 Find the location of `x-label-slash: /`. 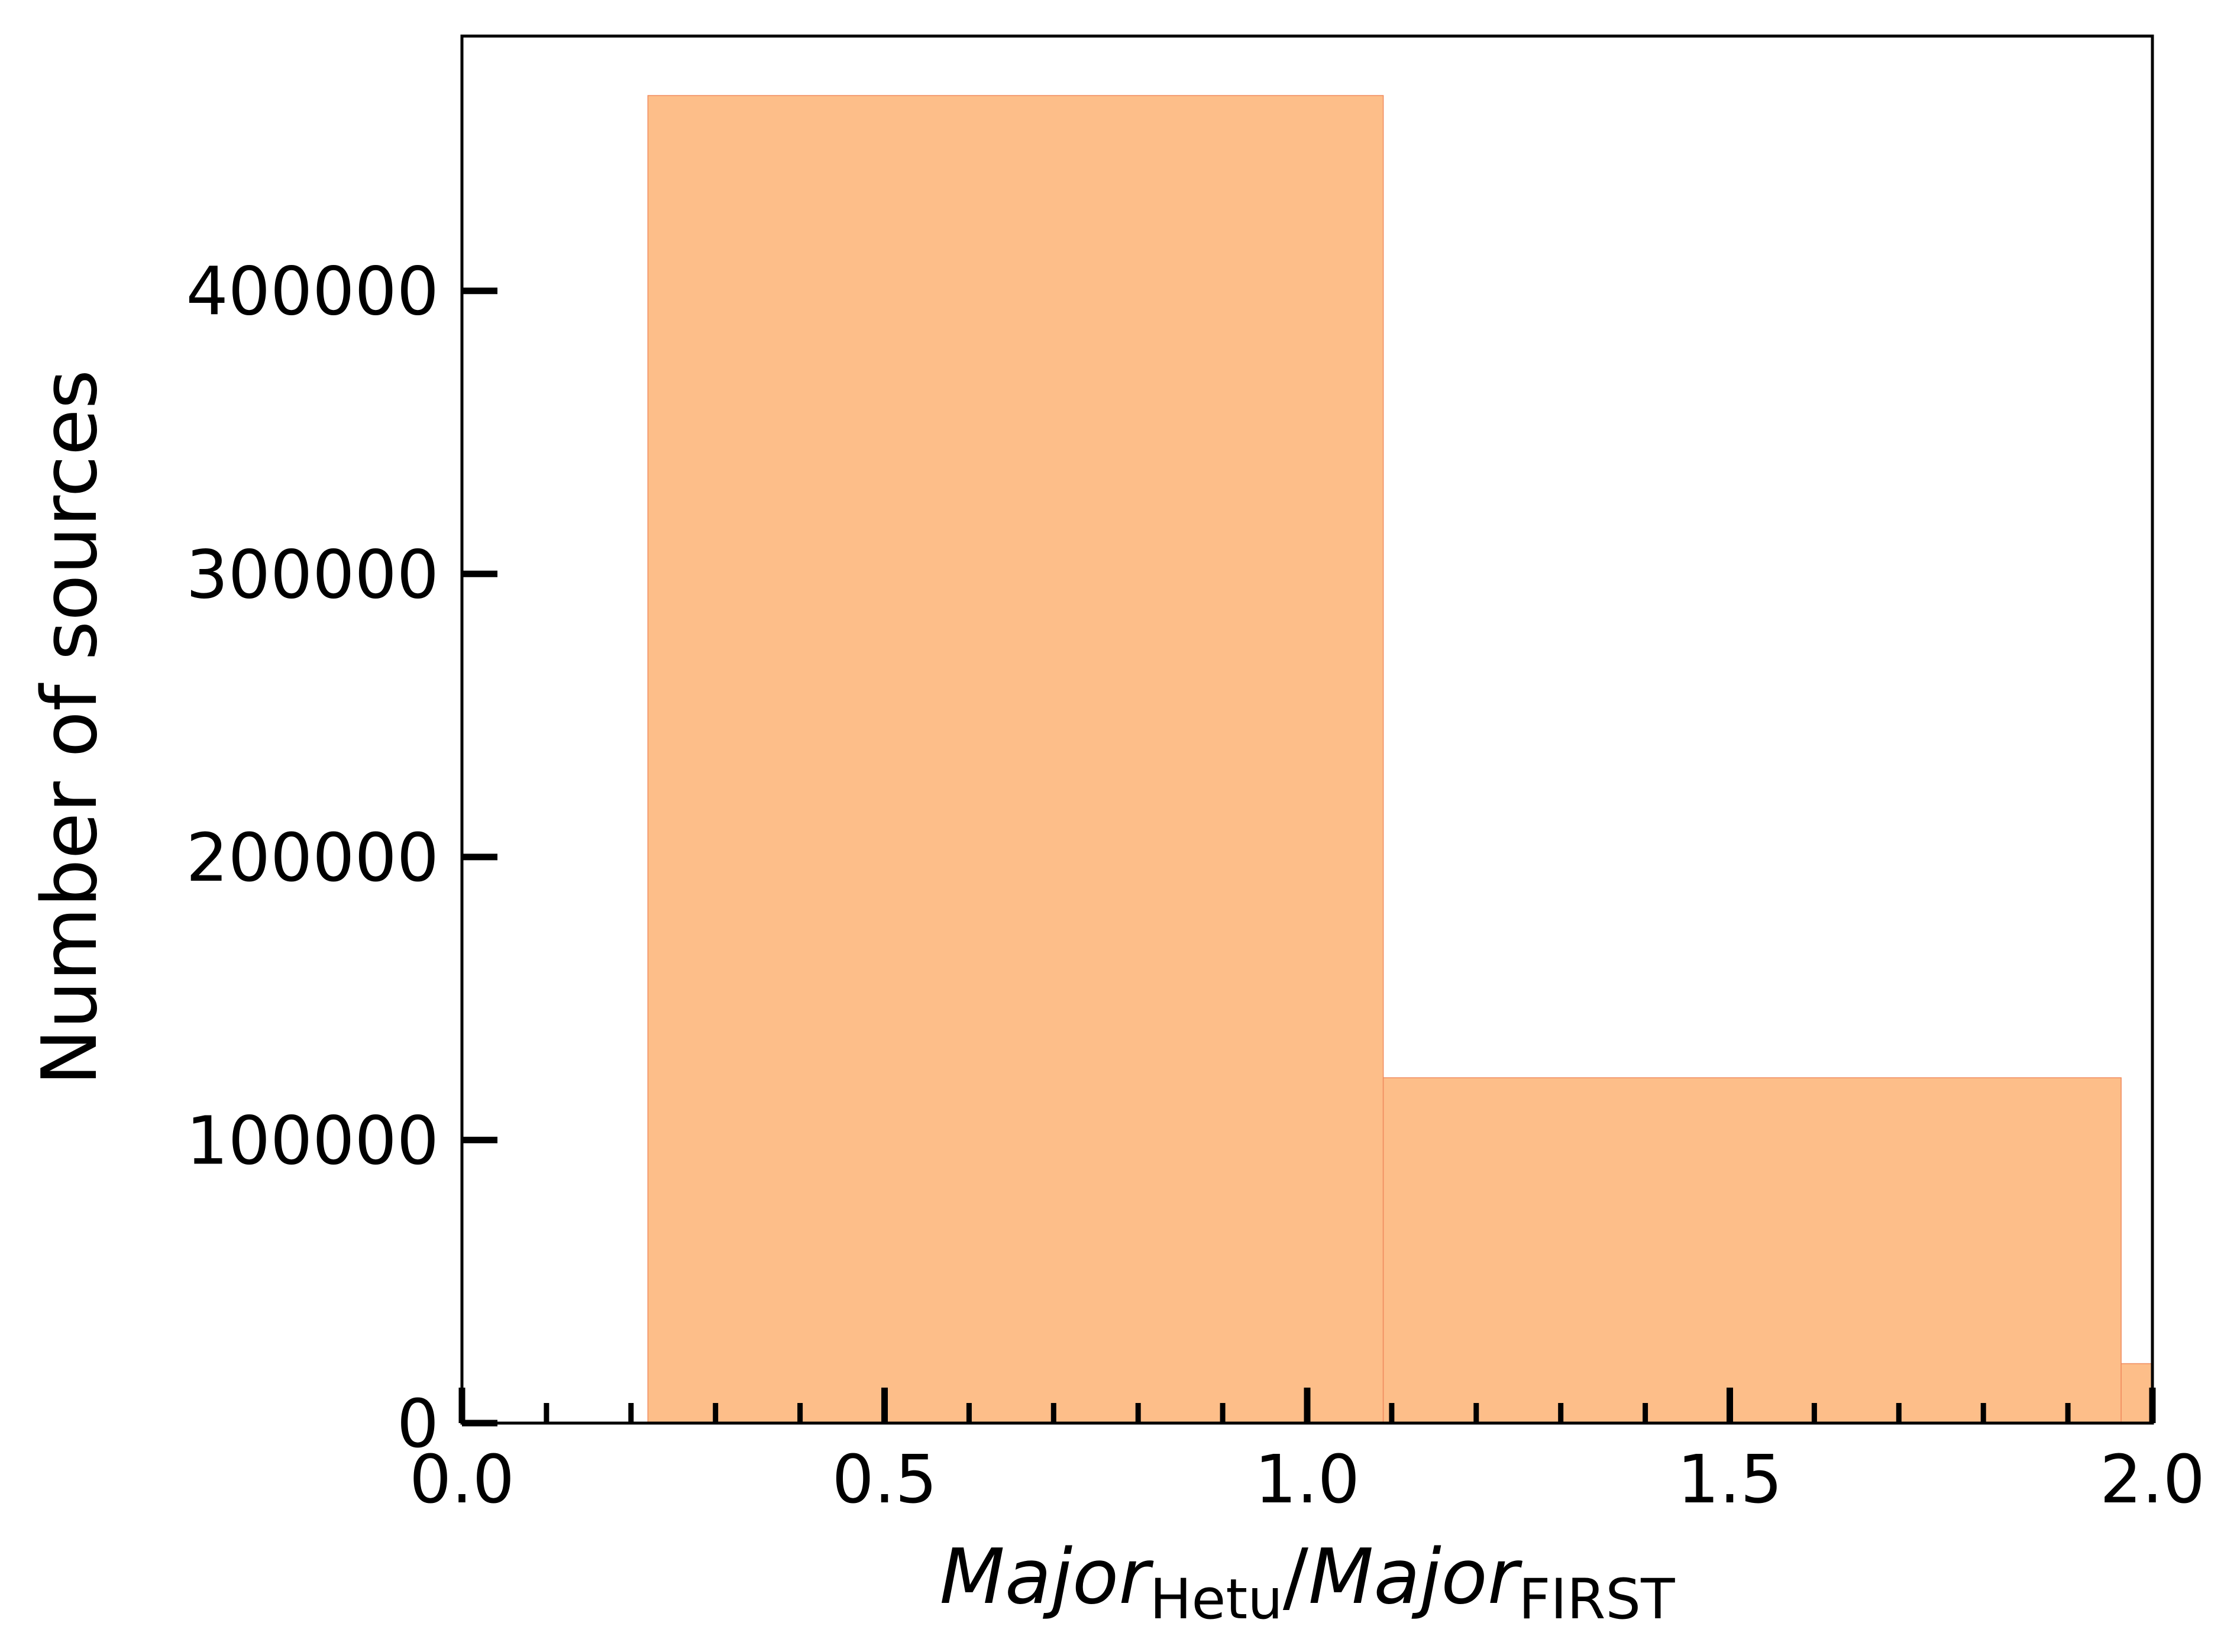

x-label-slash: / is located at coordinates (1296, 1577).